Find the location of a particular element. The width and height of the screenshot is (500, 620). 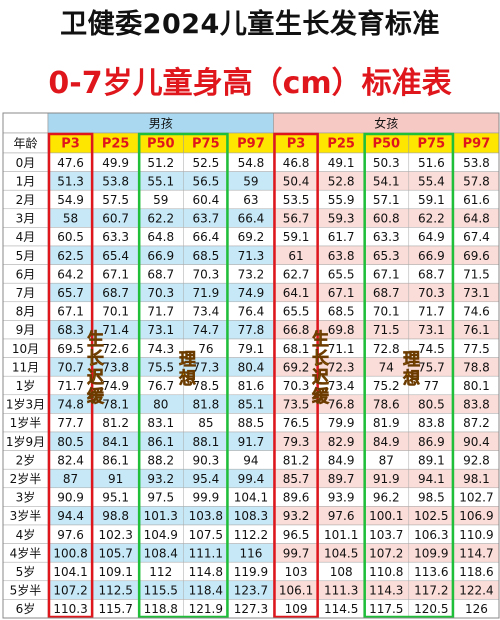

cell-value: 70.1 is located at coordinates (386, 312).